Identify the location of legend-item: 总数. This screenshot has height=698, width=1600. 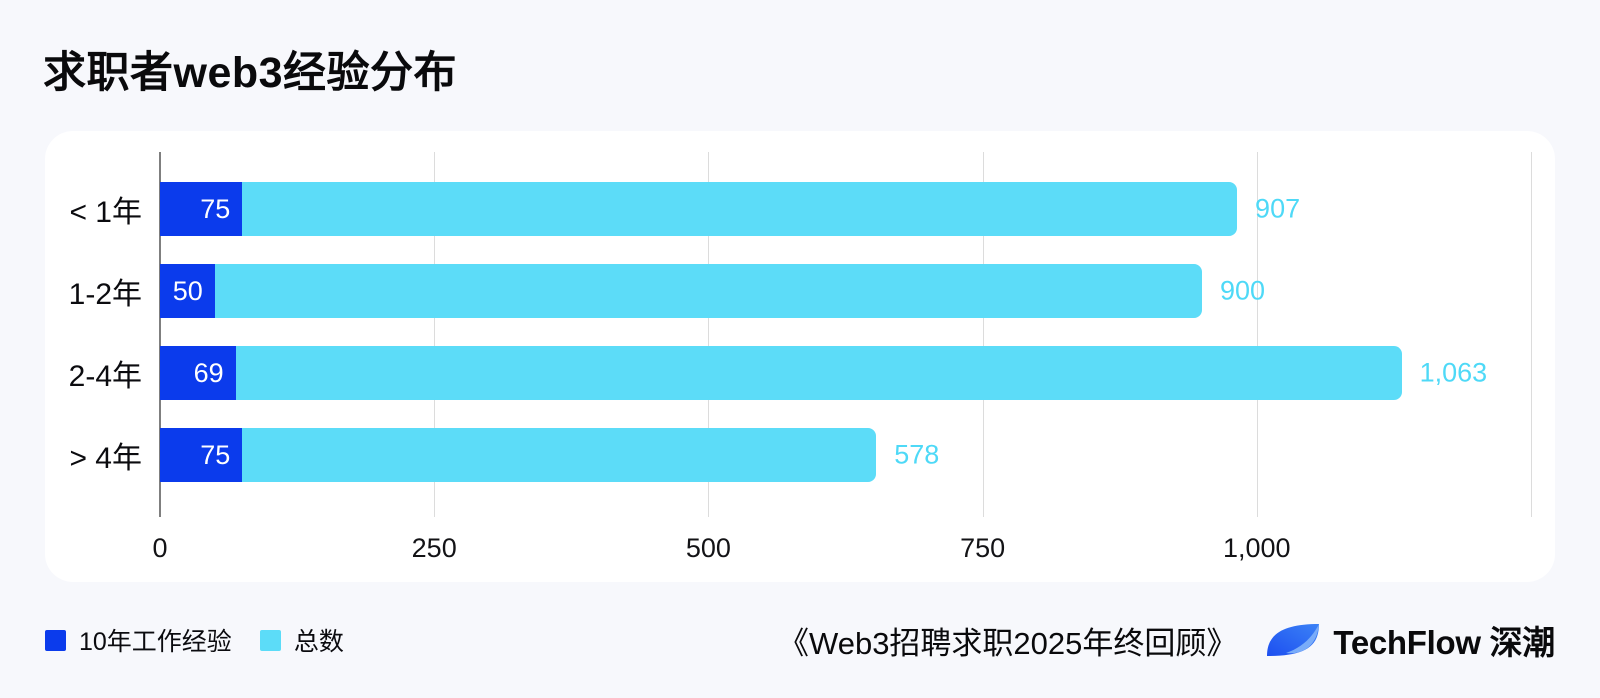
(301, 640).